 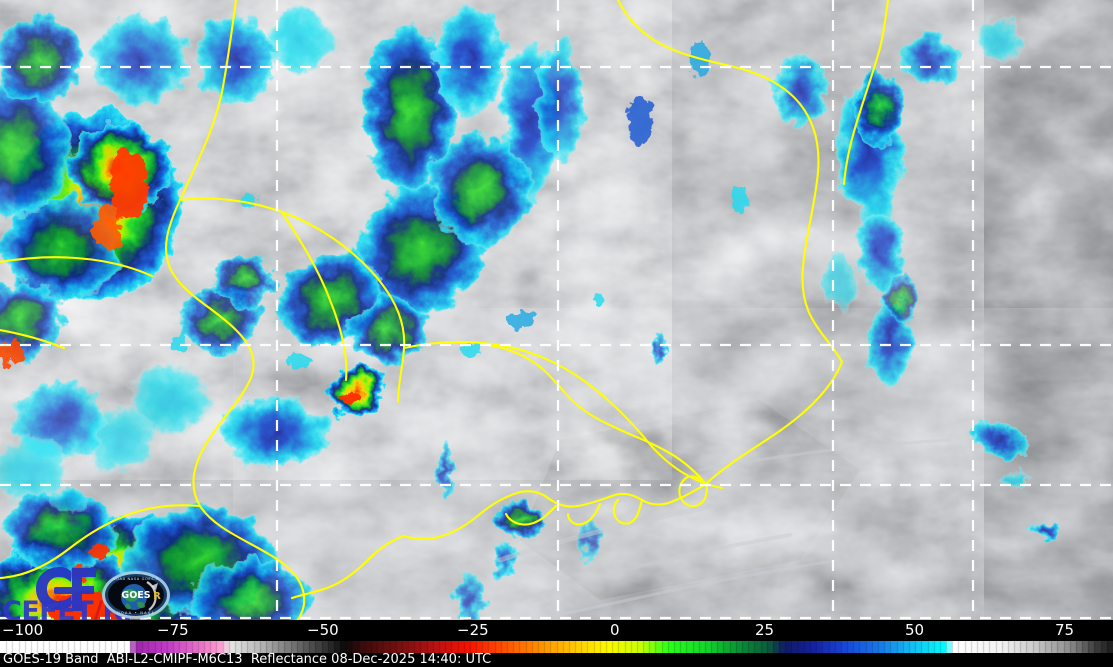 What do you see at coordinates (136, 579) in the screenshot?
I see `svg-text: NOAA NASA GOES-R` at bounding box center [136, 579].